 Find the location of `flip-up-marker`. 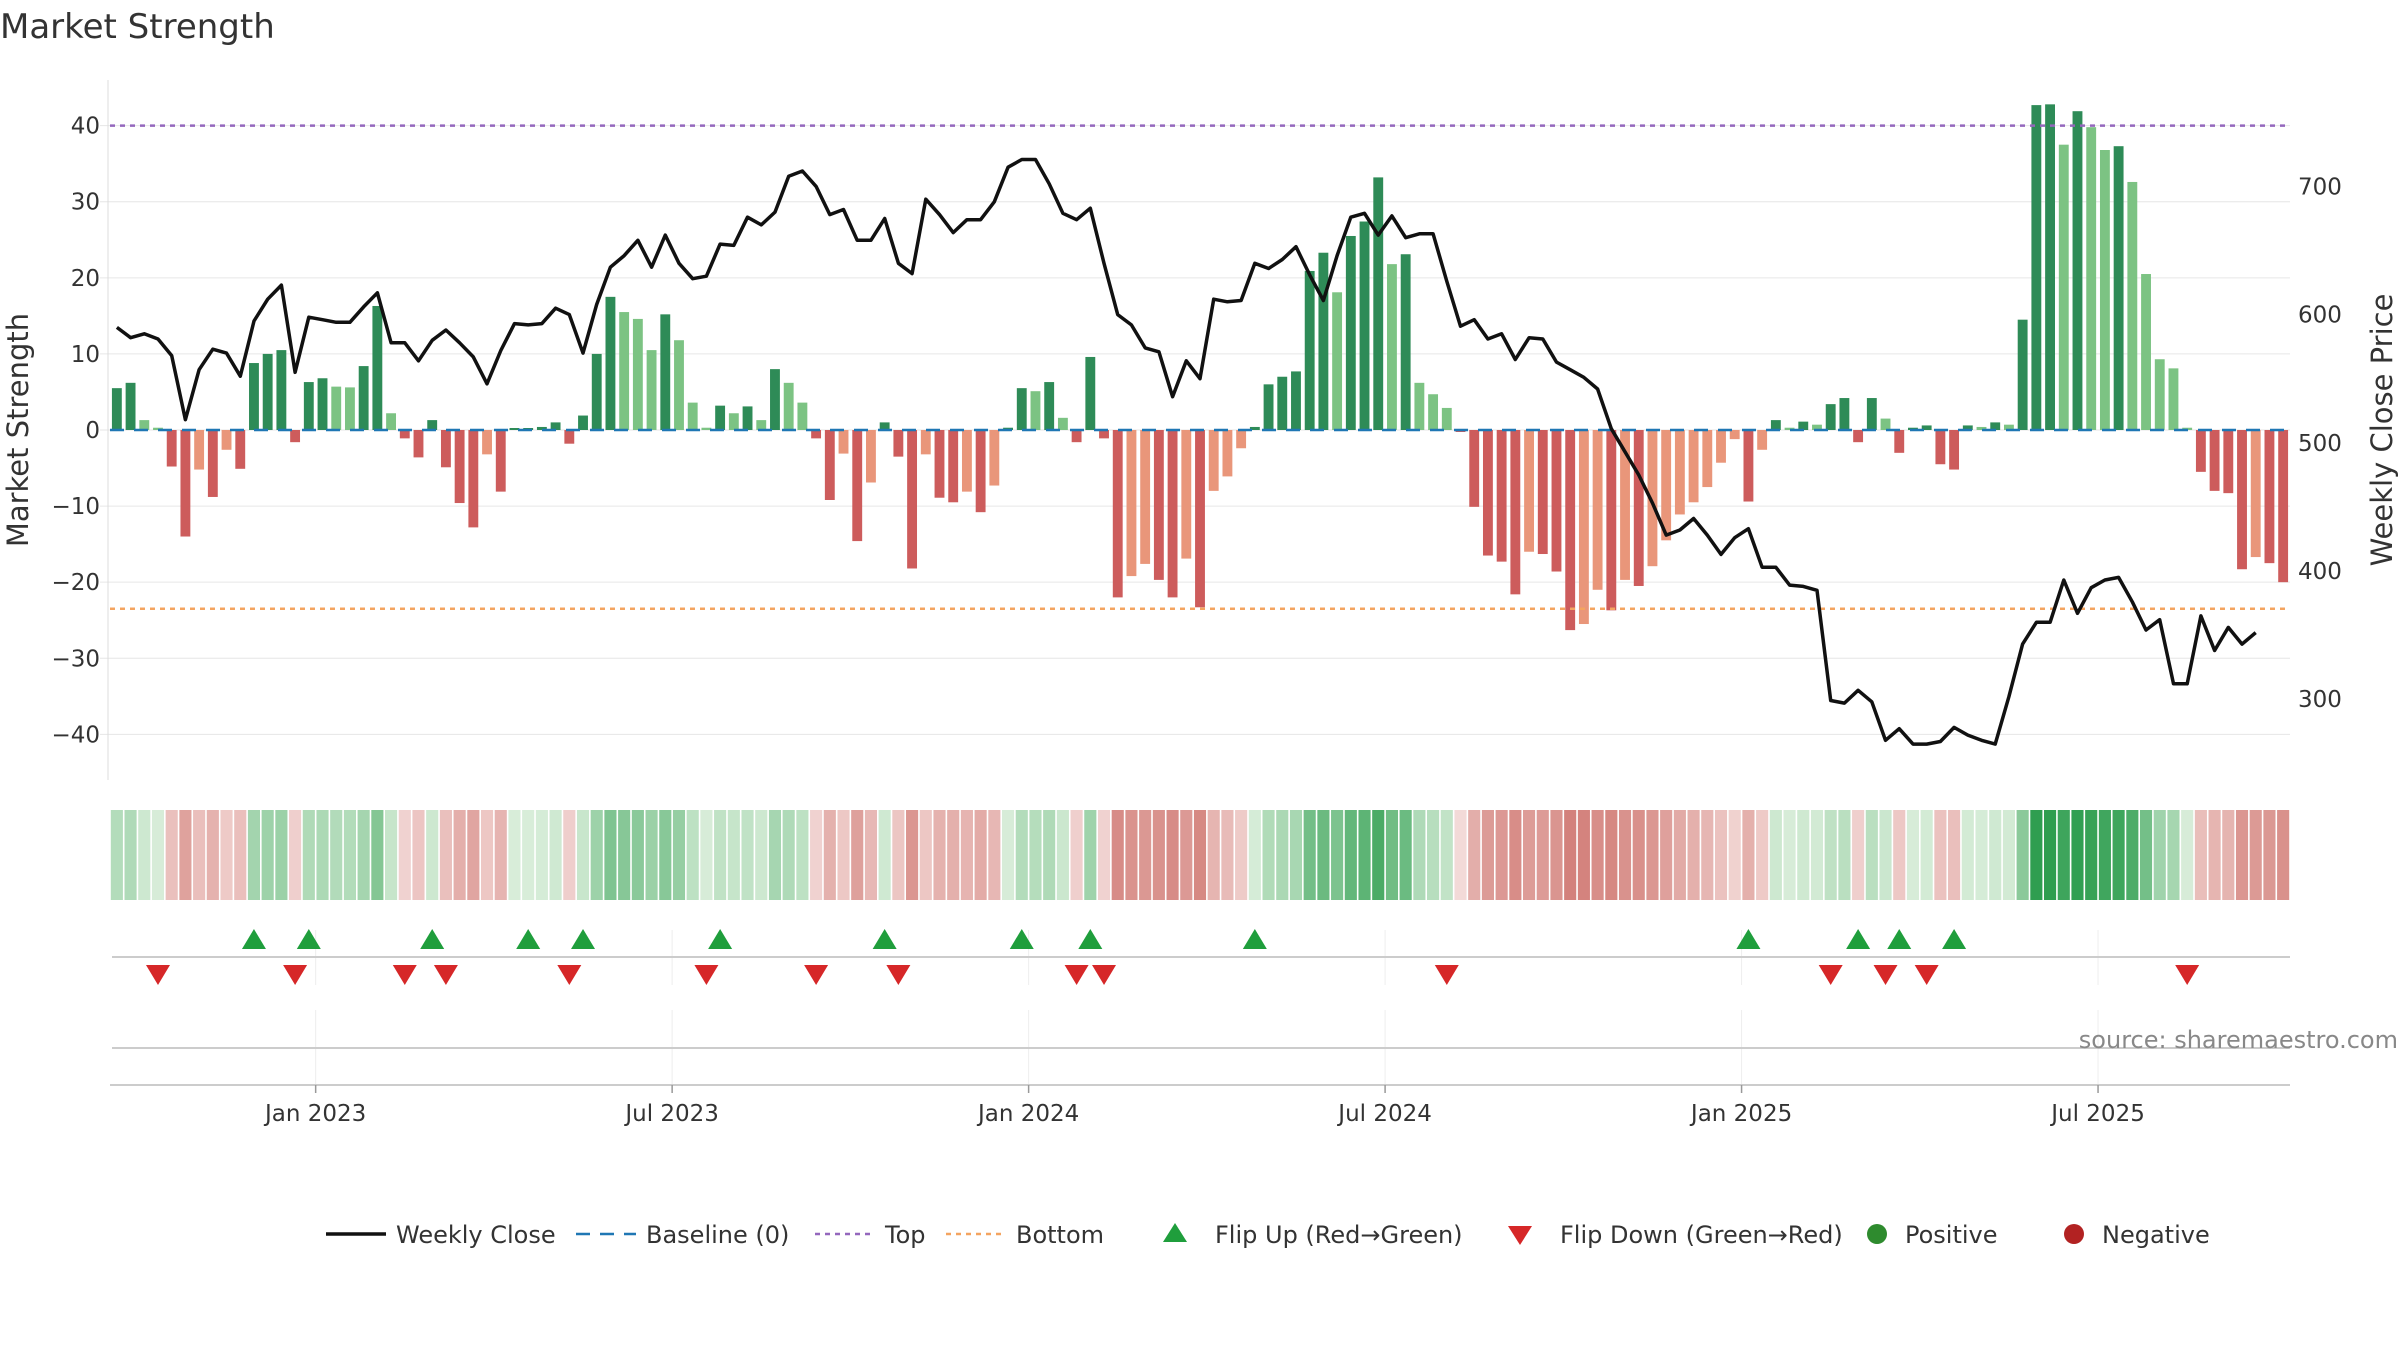

flip-up-marker is located at coordinates (528, 939).